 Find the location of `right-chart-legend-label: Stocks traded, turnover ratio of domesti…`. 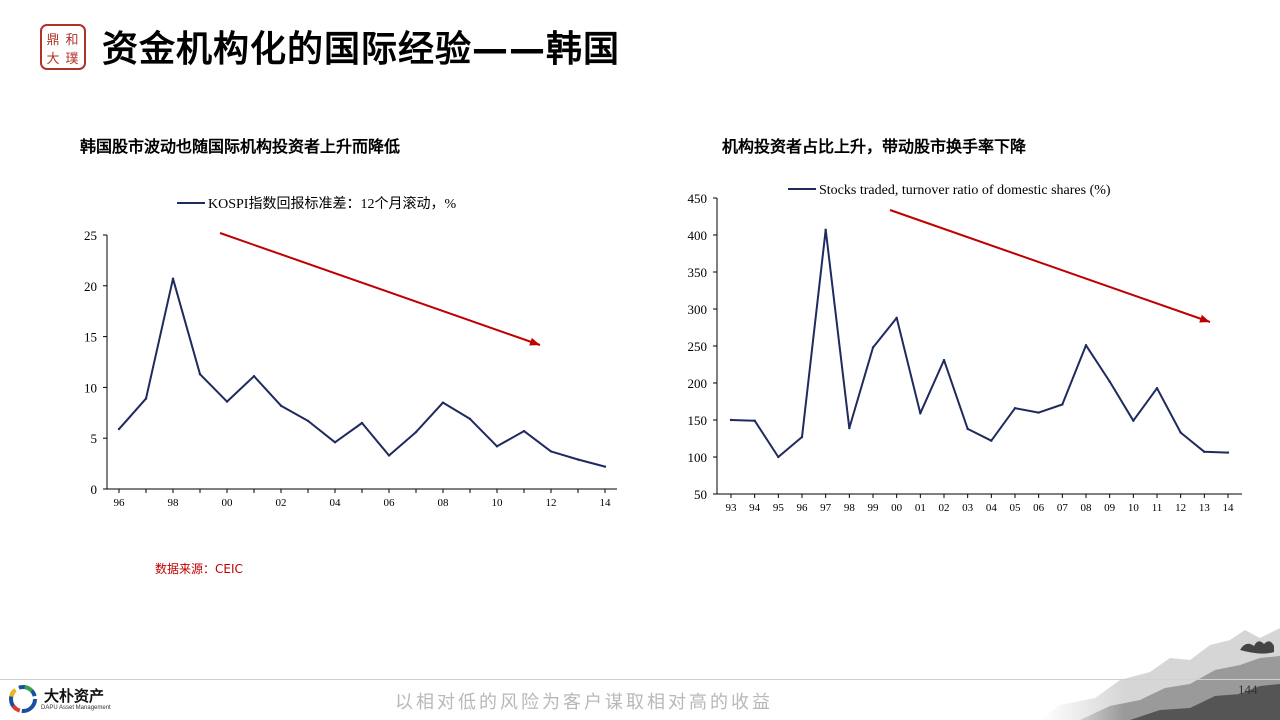

right-chart-legend-label: Stocks traded, turnover ratio of domesti… is located at coordinates (965, 190).